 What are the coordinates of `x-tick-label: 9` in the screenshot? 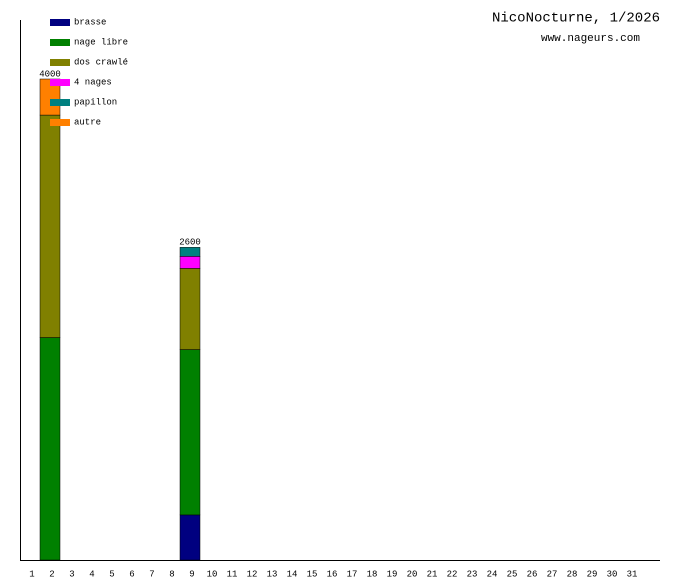 It's located at (191, 574).